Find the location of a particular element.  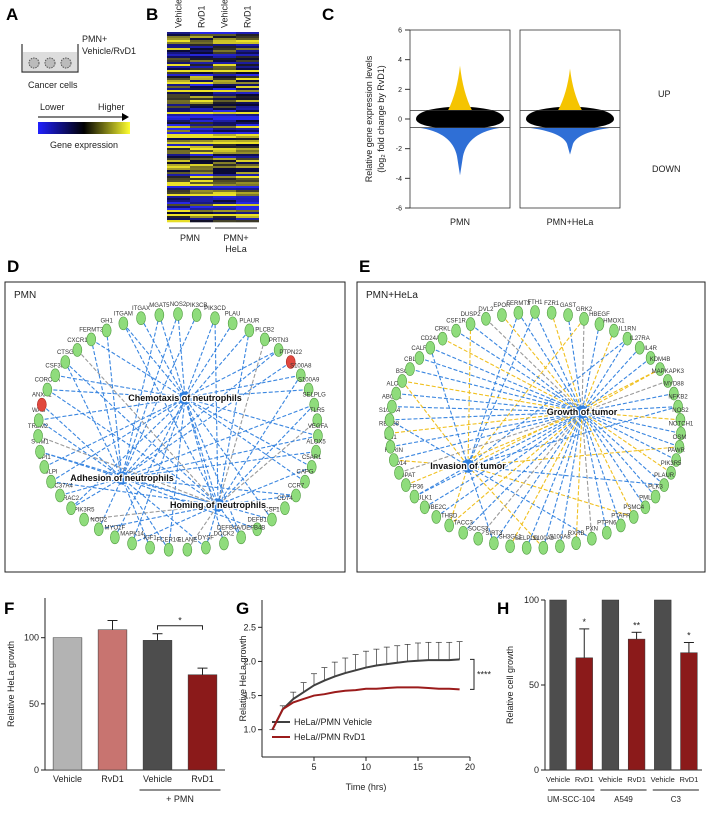

hub-node is located at coordinates (218, 505).